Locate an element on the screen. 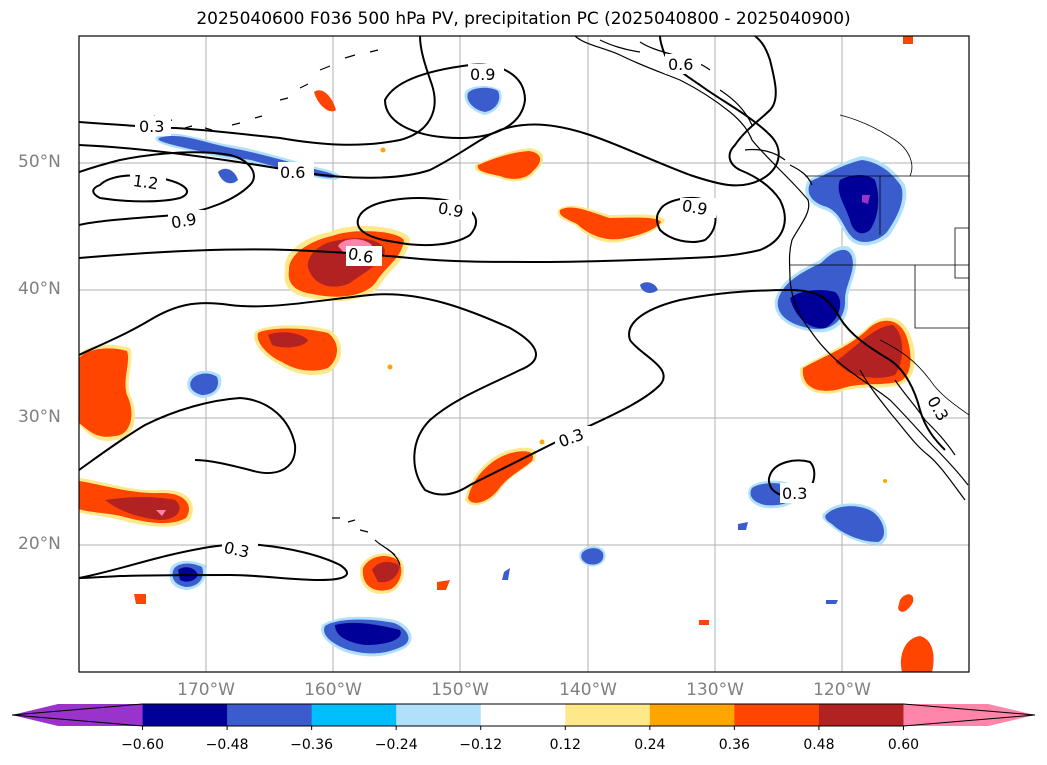 This screenshot has width=1047, height=765. lat-label-40: 40°N is located at coordinates (39, 289).